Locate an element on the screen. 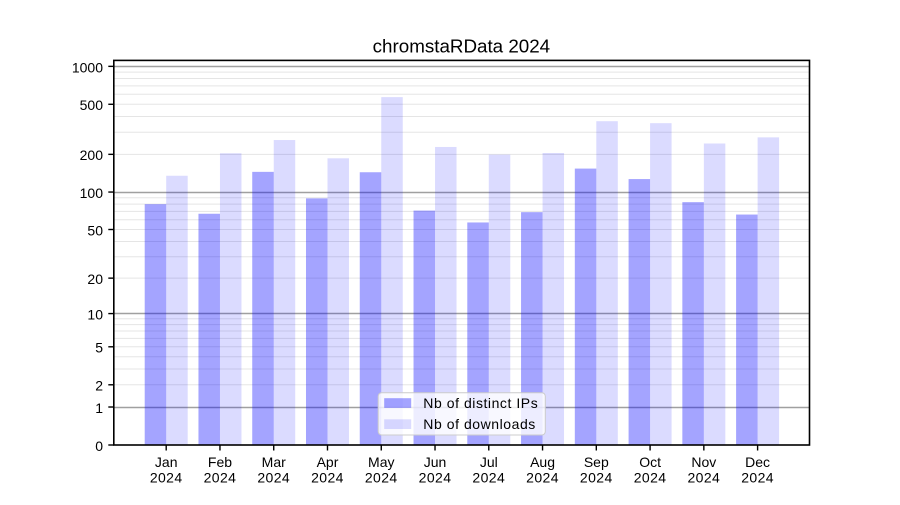  svg-text: Sep is located at coordinates (596, 462).